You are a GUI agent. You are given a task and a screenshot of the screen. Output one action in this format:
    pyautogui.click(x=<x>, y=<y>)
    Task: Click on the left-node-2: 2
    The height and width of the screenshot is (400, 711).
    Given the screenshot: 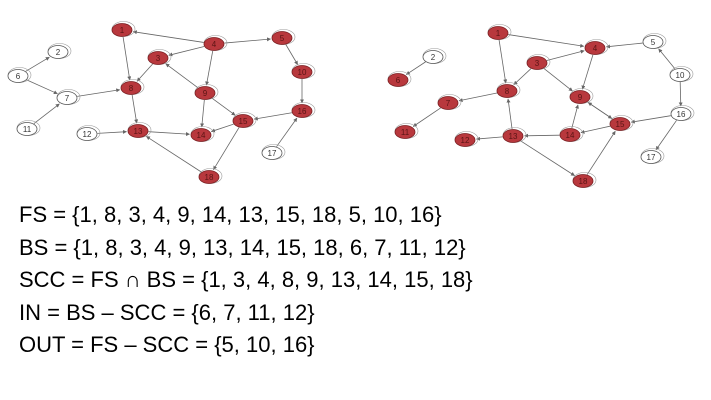 What is the action you would take?
    pyautogui.click(x=59, y=51)
    